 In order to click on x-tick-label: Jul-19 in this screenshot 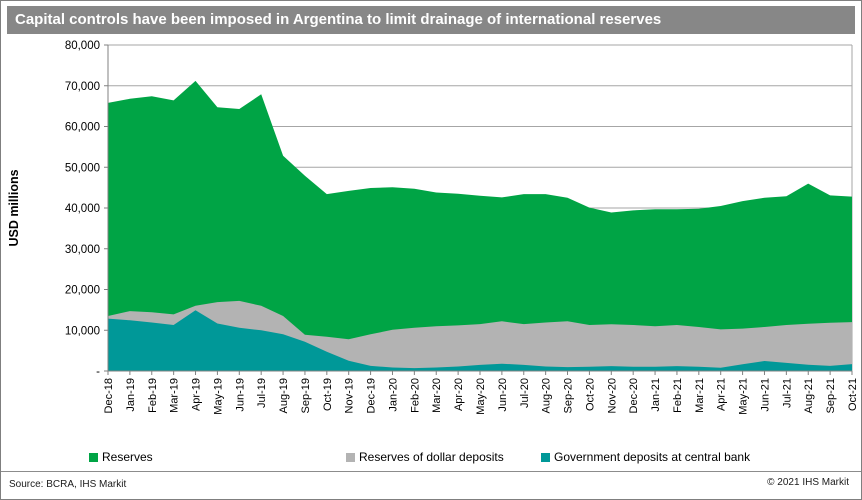, I will do `click(262, 393)`.